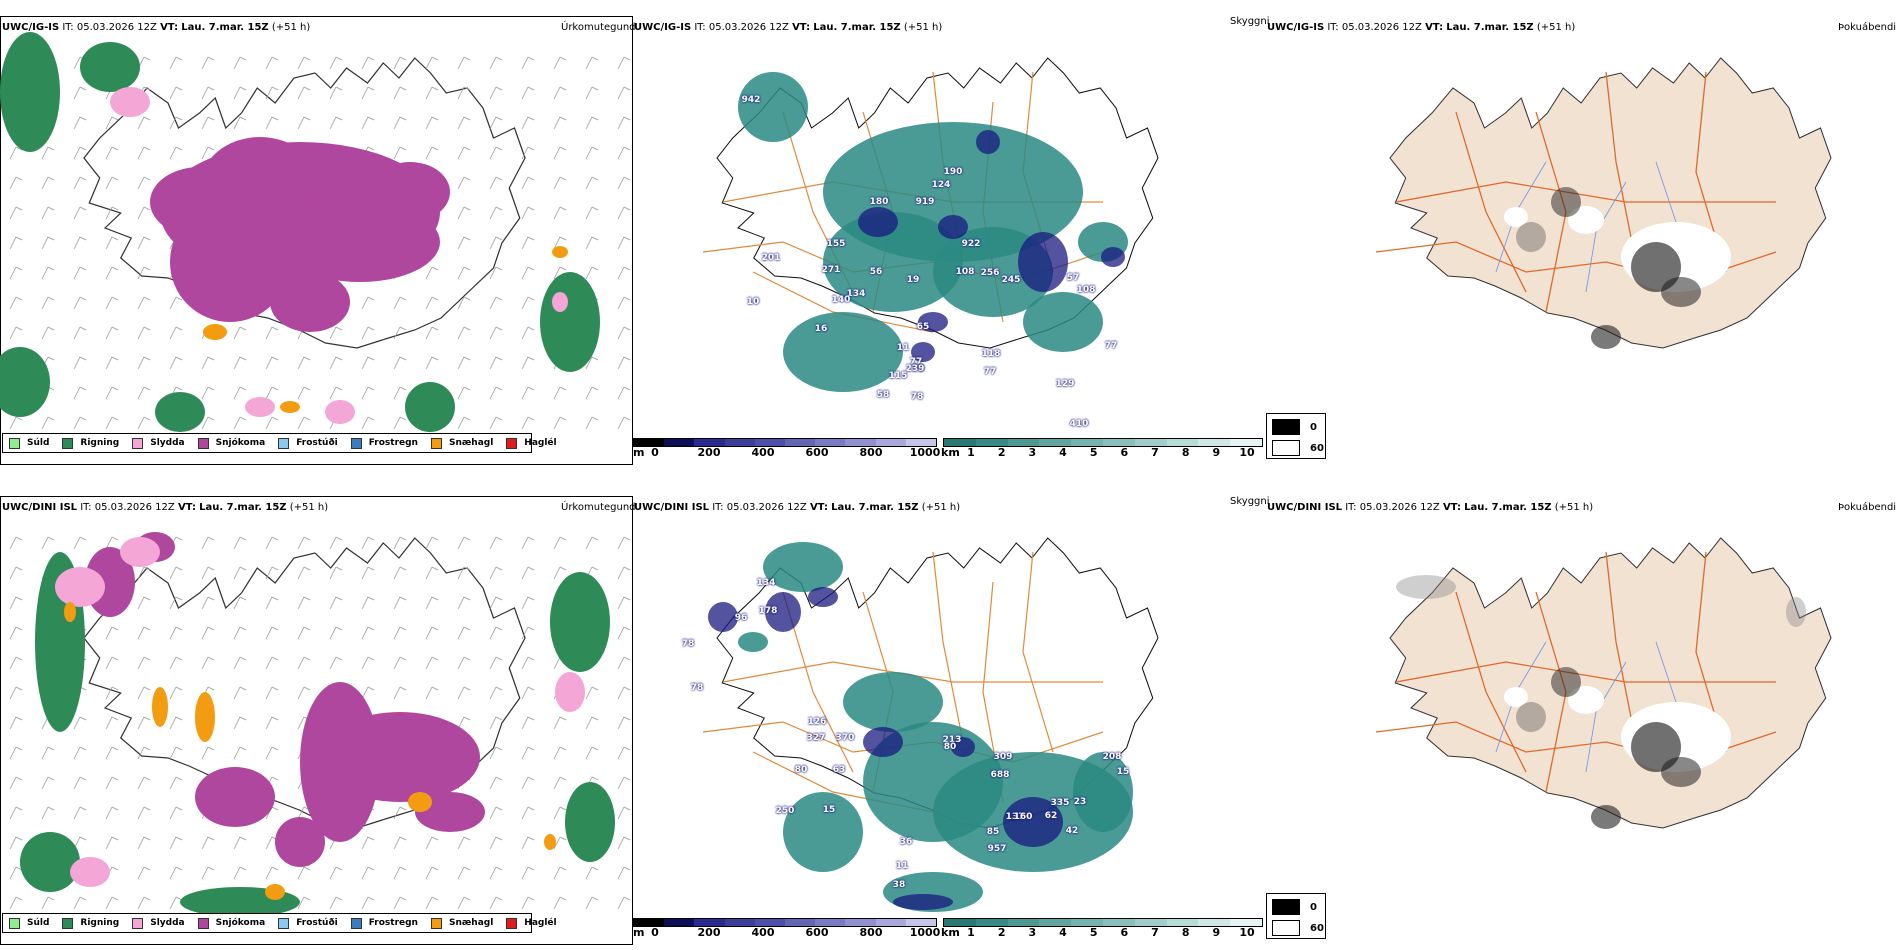  Describe the element at coordinates (766, 583) in the screenshot. I see `height-value-label: 134` at that location.